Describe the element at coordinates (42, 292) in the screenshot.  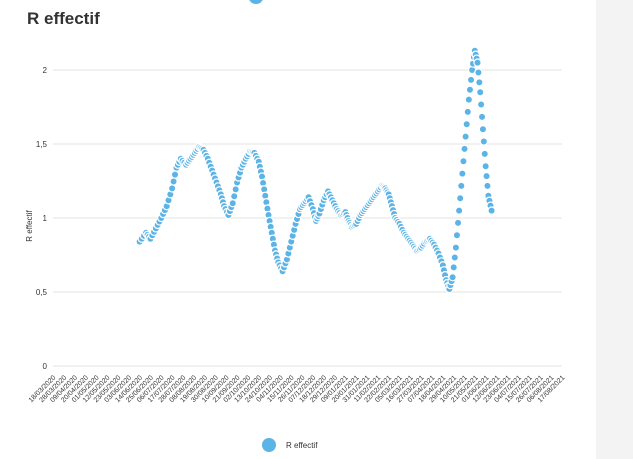
I see `y-tick-label: 0,5` at that location.